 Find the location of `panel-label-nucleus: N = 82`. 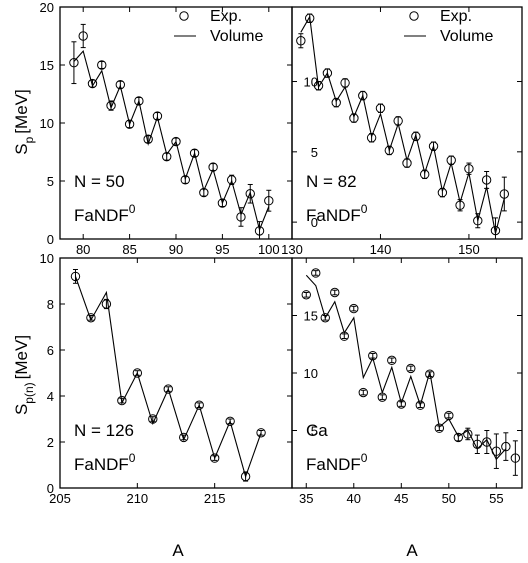

panel-label-nucleus: N = 82 is located at coordinates (331, 181).